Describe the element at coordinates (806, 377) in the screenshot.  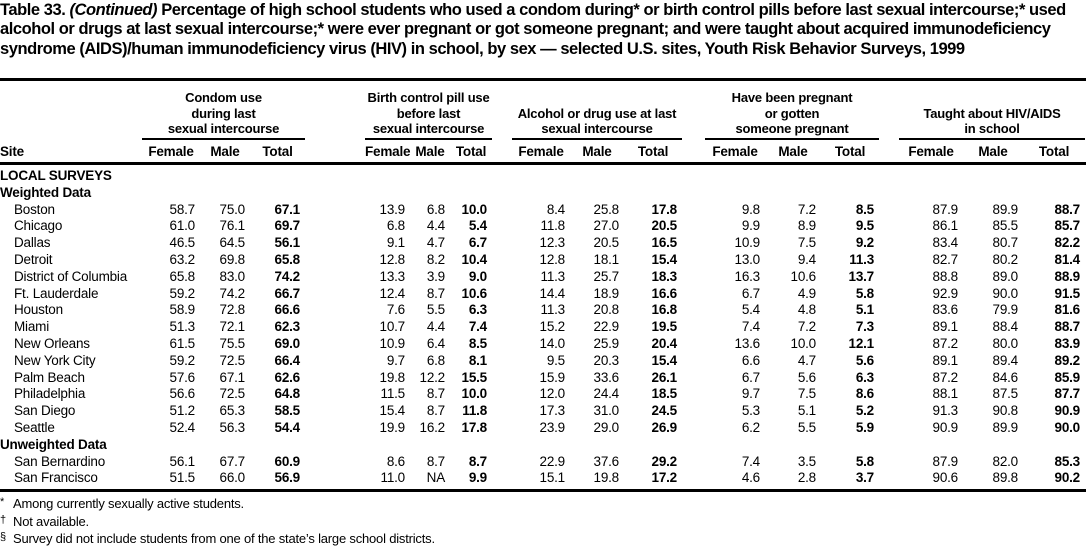
I see `value-cell: 5.6` at that location.